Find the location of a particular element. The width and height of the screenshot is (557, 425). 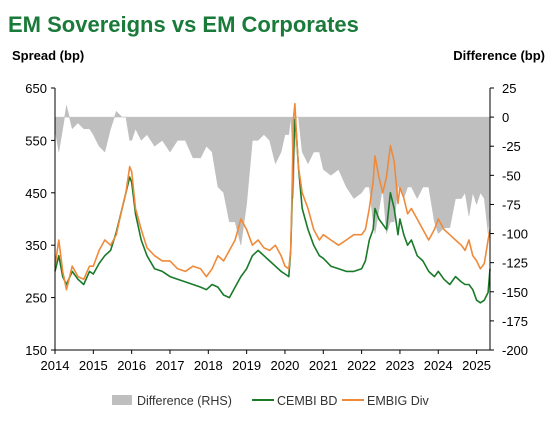

x-tick-label: 2015 is located at coordinates (93, 365).